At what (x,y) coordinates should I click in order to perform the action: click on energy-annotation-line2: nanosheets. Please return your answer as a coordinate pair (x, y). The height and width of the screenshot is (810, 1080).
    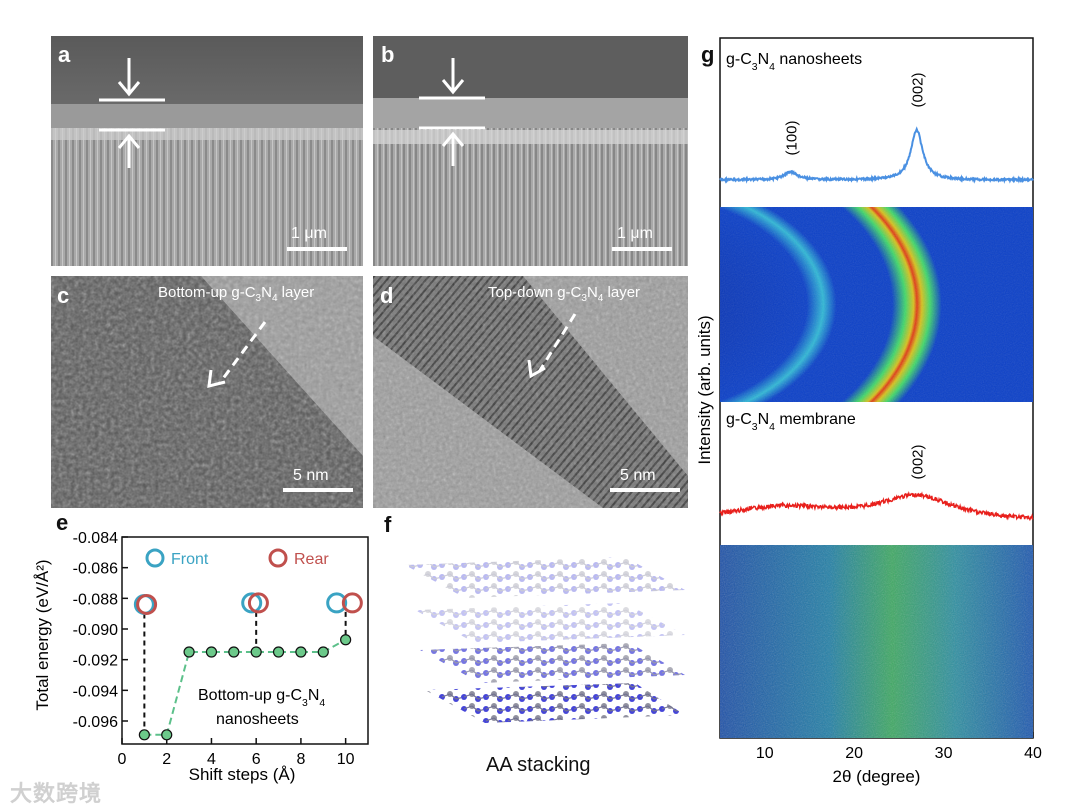
    Looking at the image, I should click on (257, 719).